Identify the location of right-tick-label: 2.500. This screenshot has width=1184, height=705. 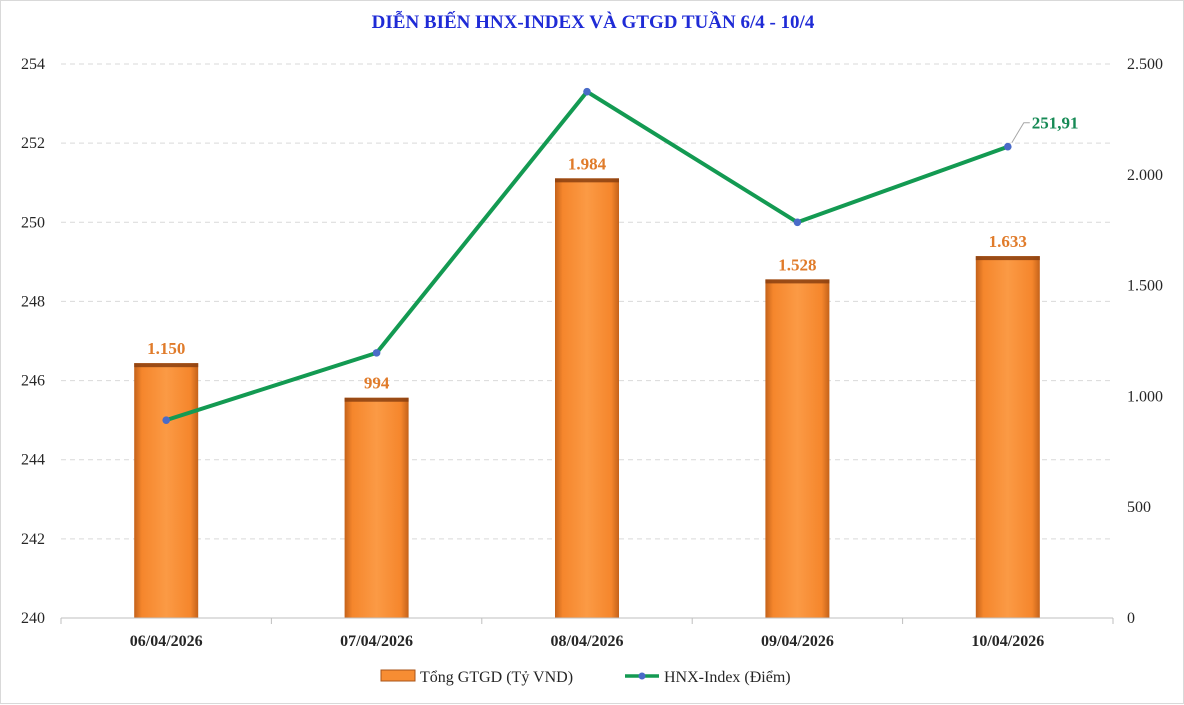
(1145, 64).